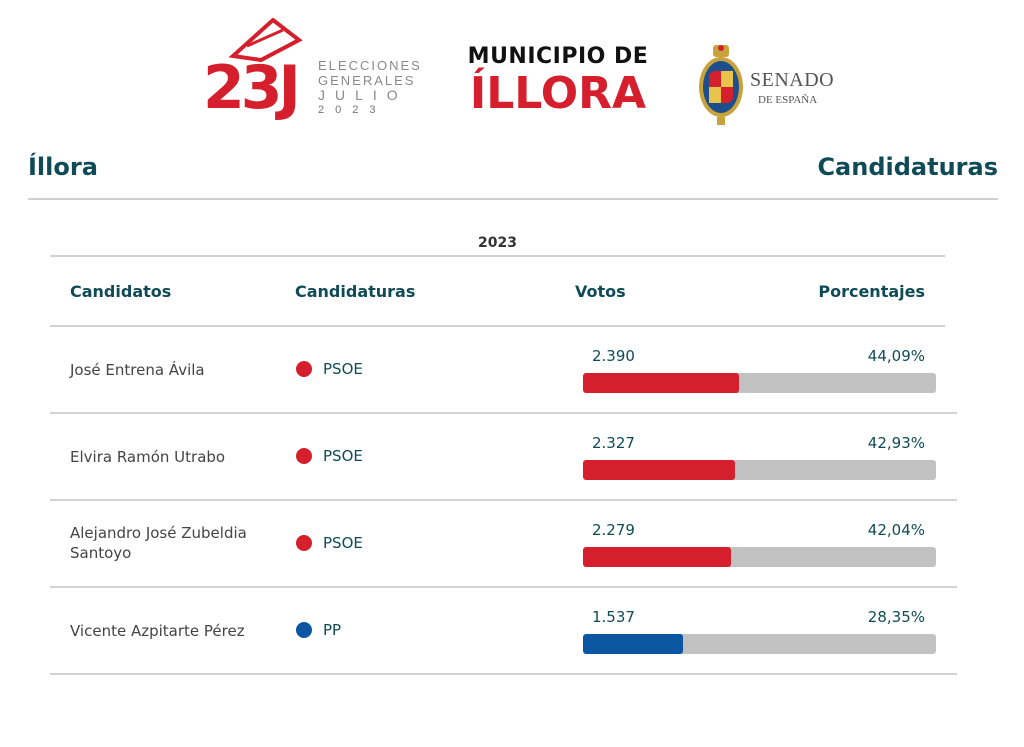 The width and height of the screenshot is (1024, 747). What do you see at coordinates (558, 56) in the screenshot?
I see `municipio-label: MUNICIPIO DE` at bounding box center [558, 56].